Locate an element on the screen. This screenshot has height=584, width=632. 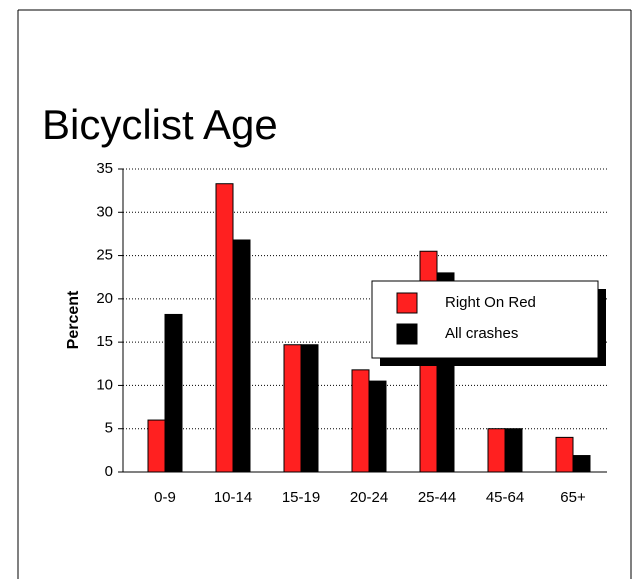
y-tick-label: 30 is located at coordinates (104, 211).